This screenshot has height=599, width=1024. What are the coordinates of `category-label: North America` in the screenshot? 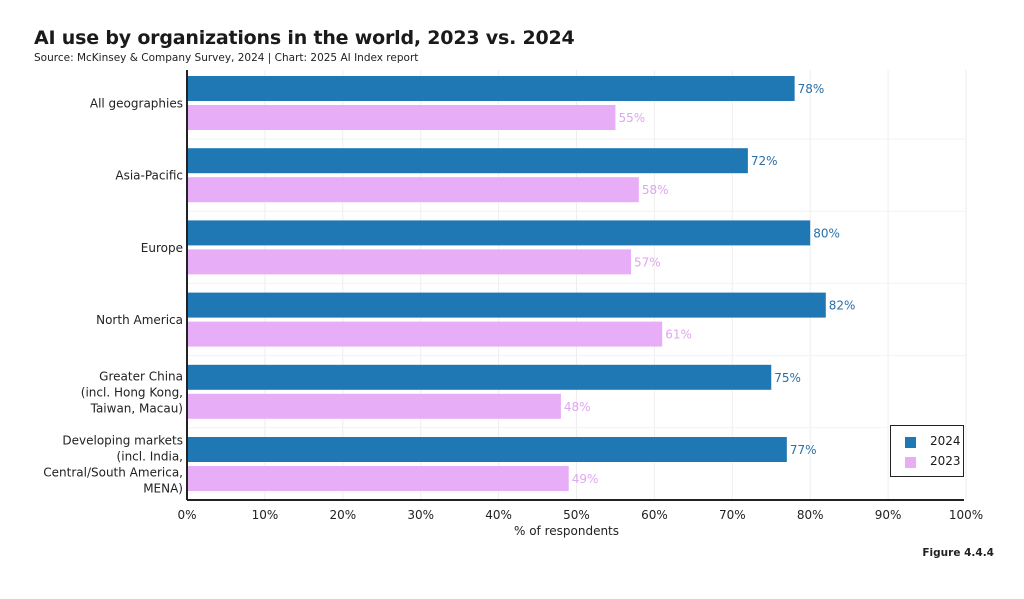 It's located at (139, 320).